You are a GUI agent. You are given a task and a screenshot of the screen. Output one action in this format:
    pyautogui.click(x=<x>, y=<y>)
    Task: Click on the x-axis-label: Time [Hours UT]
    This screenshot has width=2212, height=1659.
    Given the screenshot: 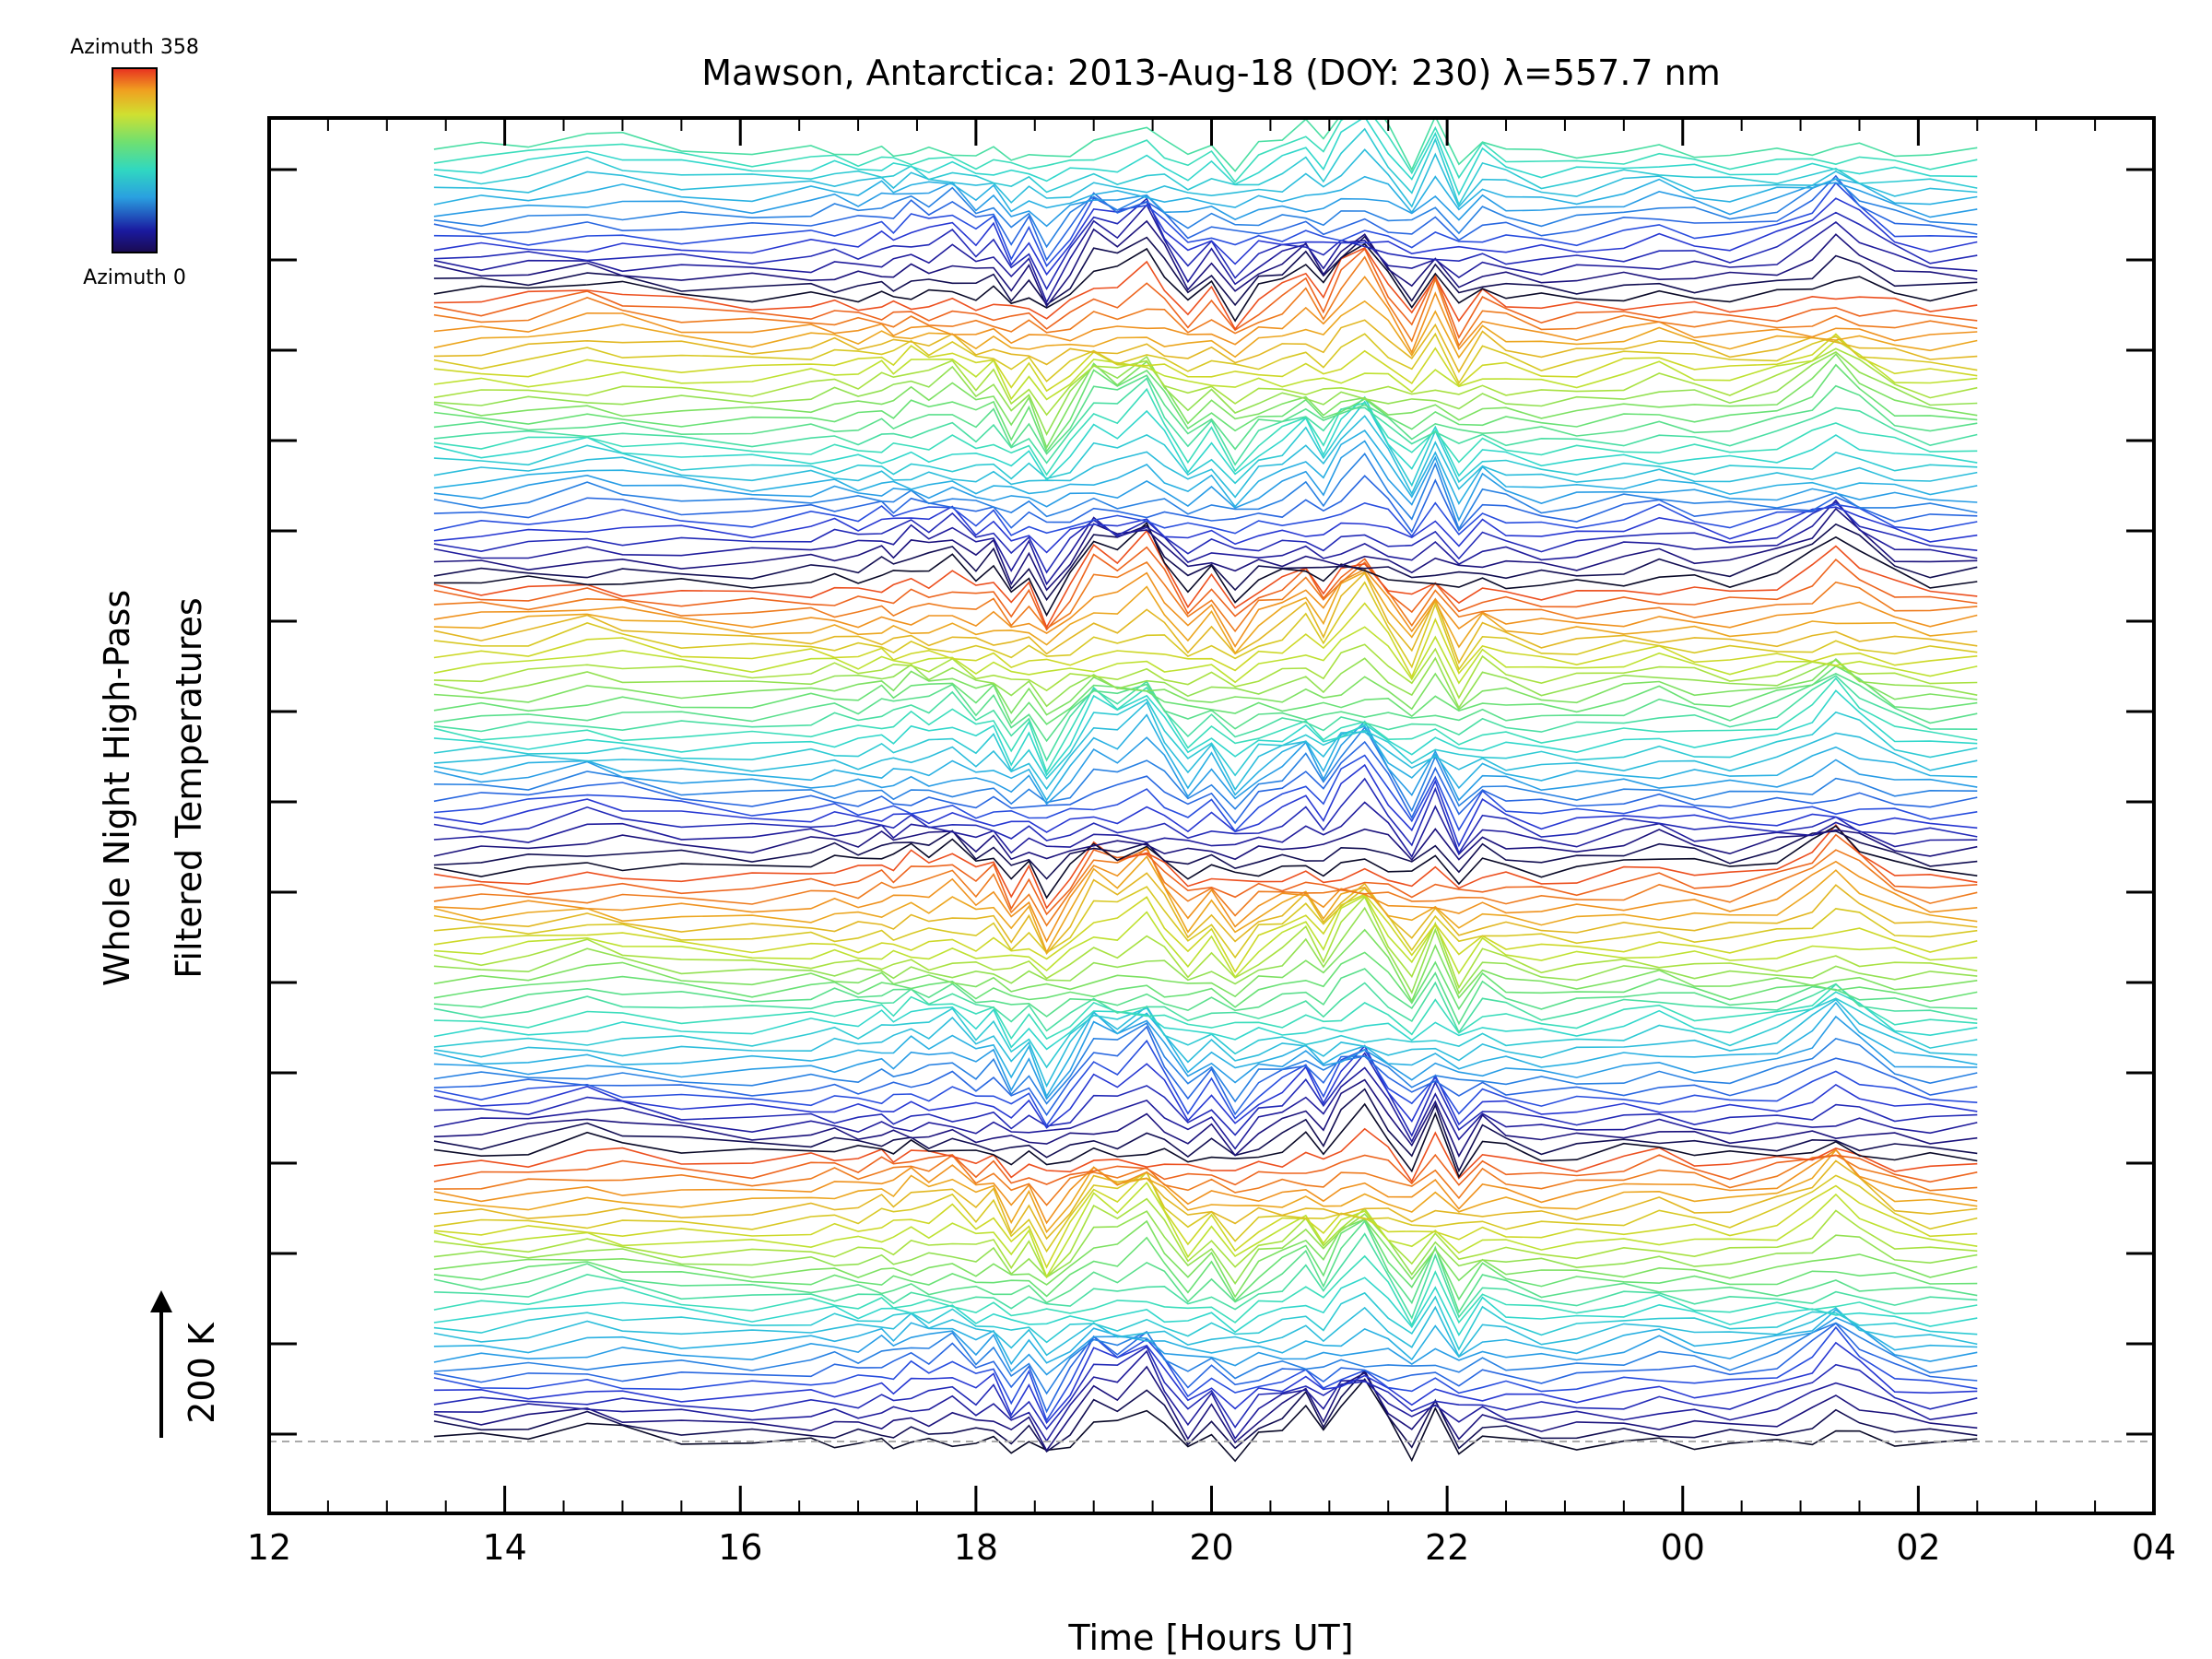 What is the action you would take?
    pyautogui.click(x=1210, y=1638)
    